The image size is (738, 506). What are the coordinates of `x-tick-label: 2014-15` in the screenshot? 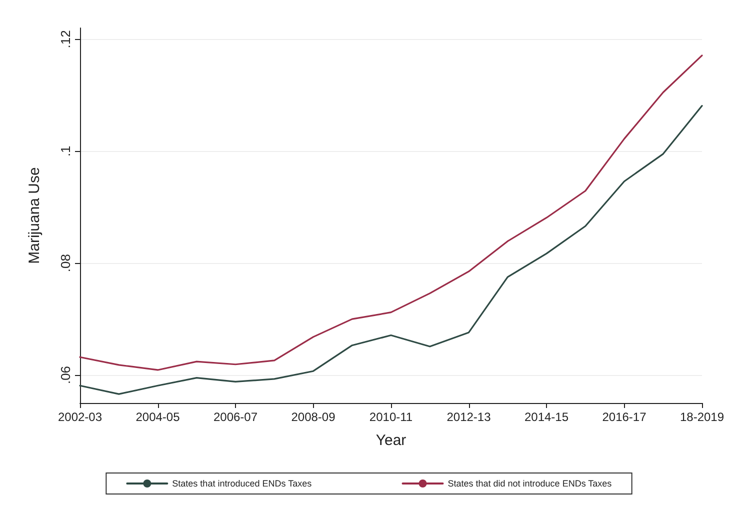 It's located at (546, 417).